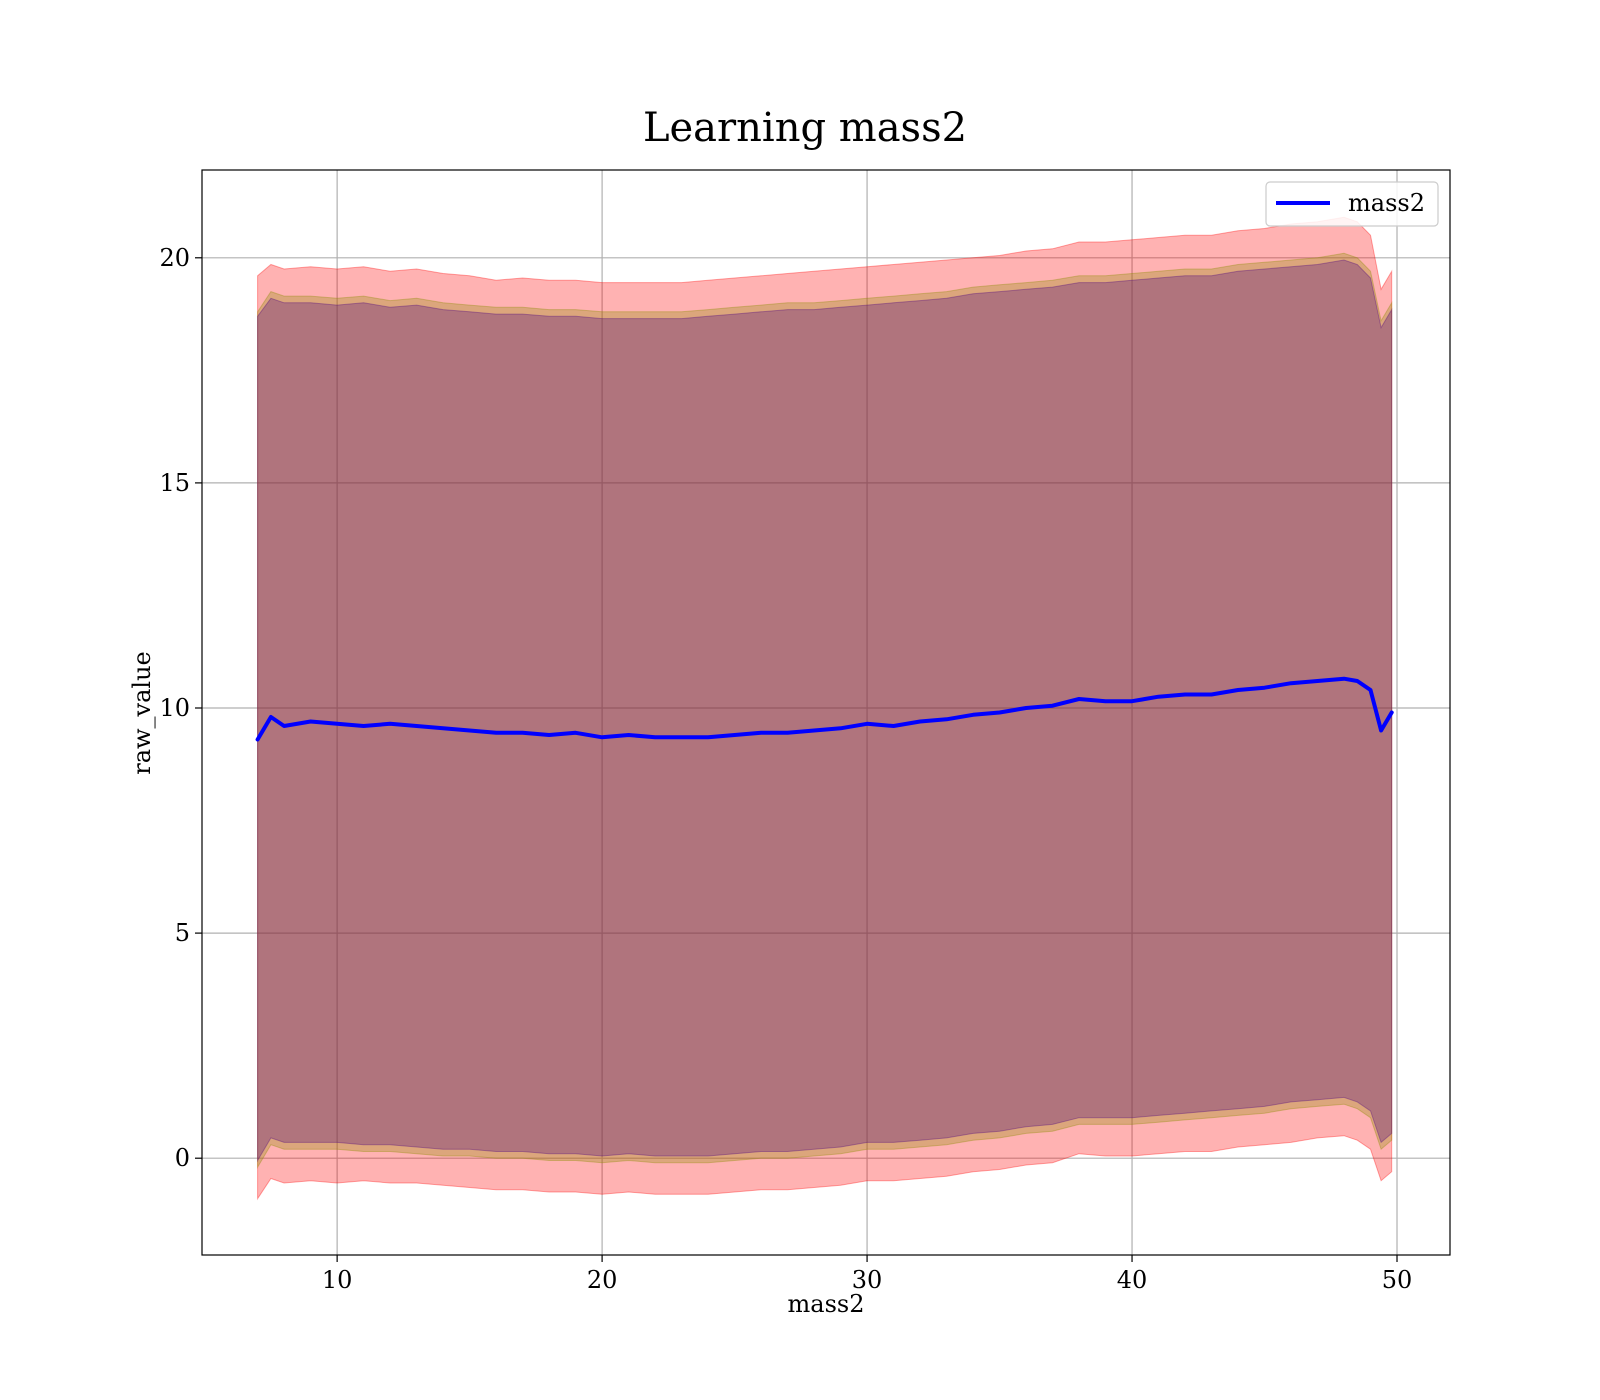  I want to click on y-tick-label: 0, so click(182, 1158).